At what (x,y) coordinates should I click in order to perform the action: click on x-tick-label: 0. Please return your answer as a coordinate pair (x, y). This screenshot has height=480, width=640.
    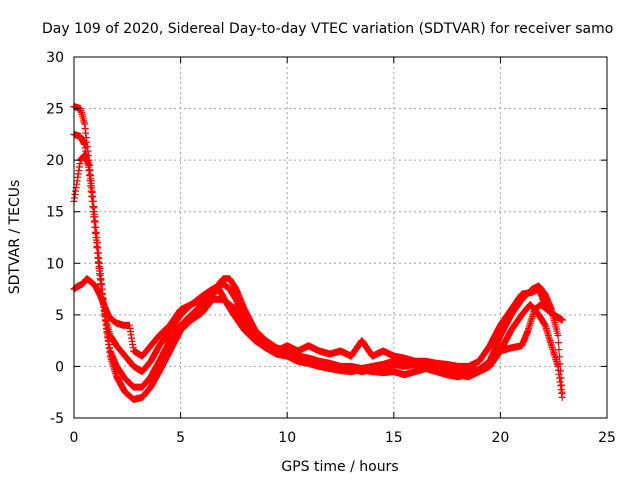
    Looking at the image, I should click on (74, 438).